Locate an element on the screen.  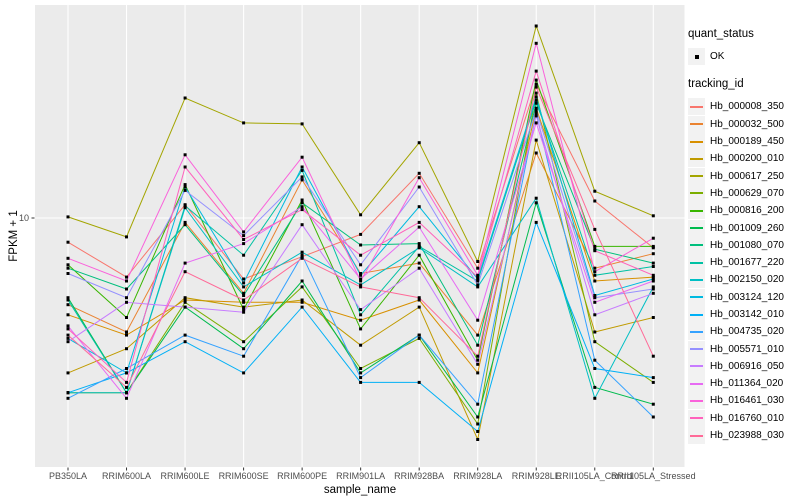
legend-item-Hb_016760_010: Hb_016760_010 is located at coordinates (736, 418).